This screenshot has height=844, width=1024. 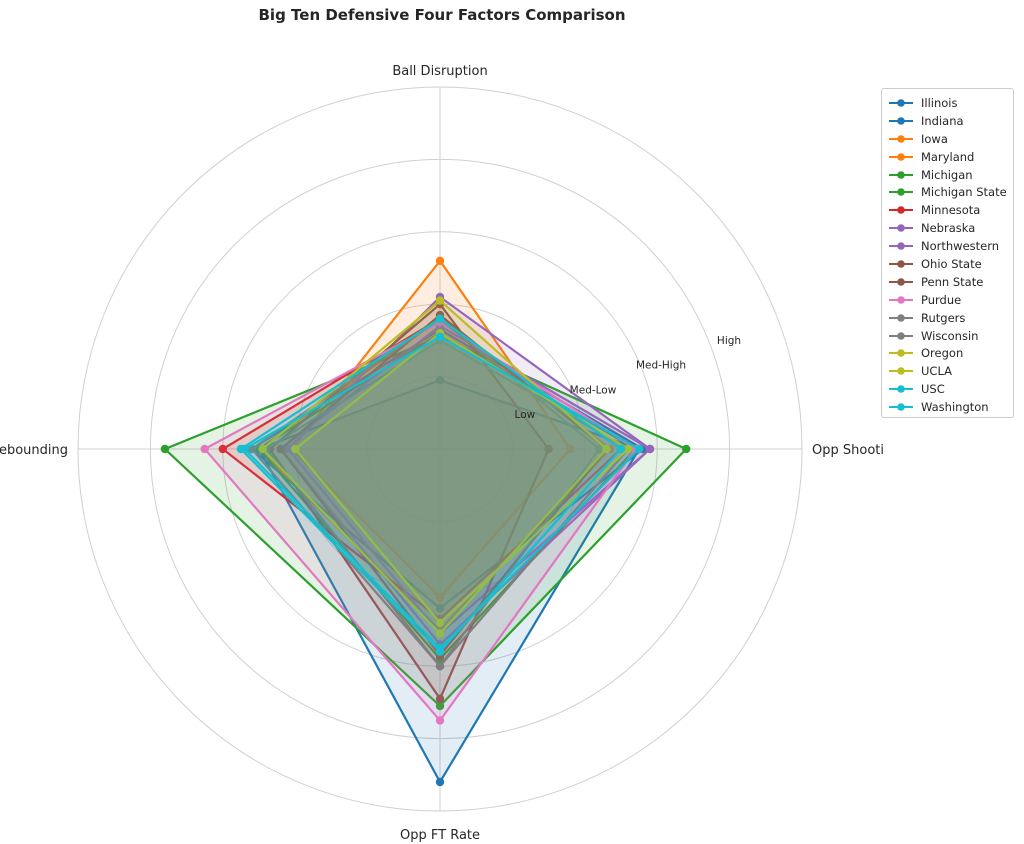 I want to click on legend-item: Purdue, so click(x=950, y=300).